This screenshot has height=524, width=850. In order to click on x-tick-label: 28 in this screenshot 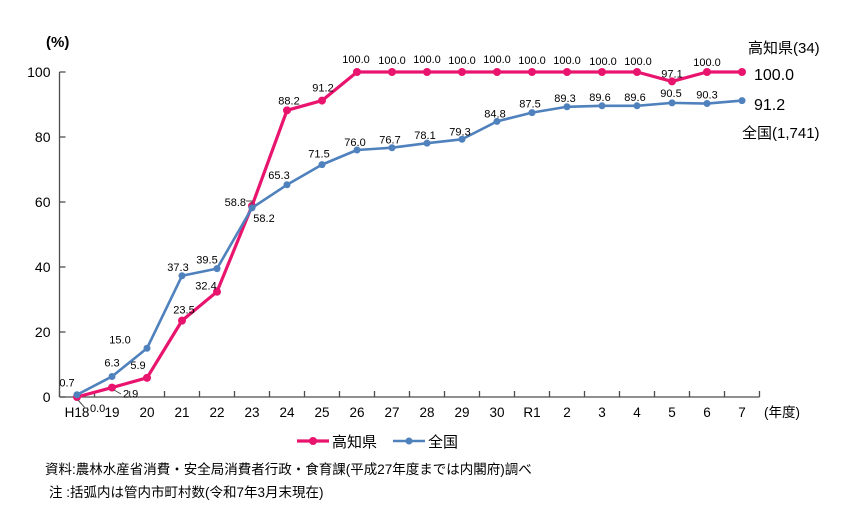, I will do `click(426, 412)`.